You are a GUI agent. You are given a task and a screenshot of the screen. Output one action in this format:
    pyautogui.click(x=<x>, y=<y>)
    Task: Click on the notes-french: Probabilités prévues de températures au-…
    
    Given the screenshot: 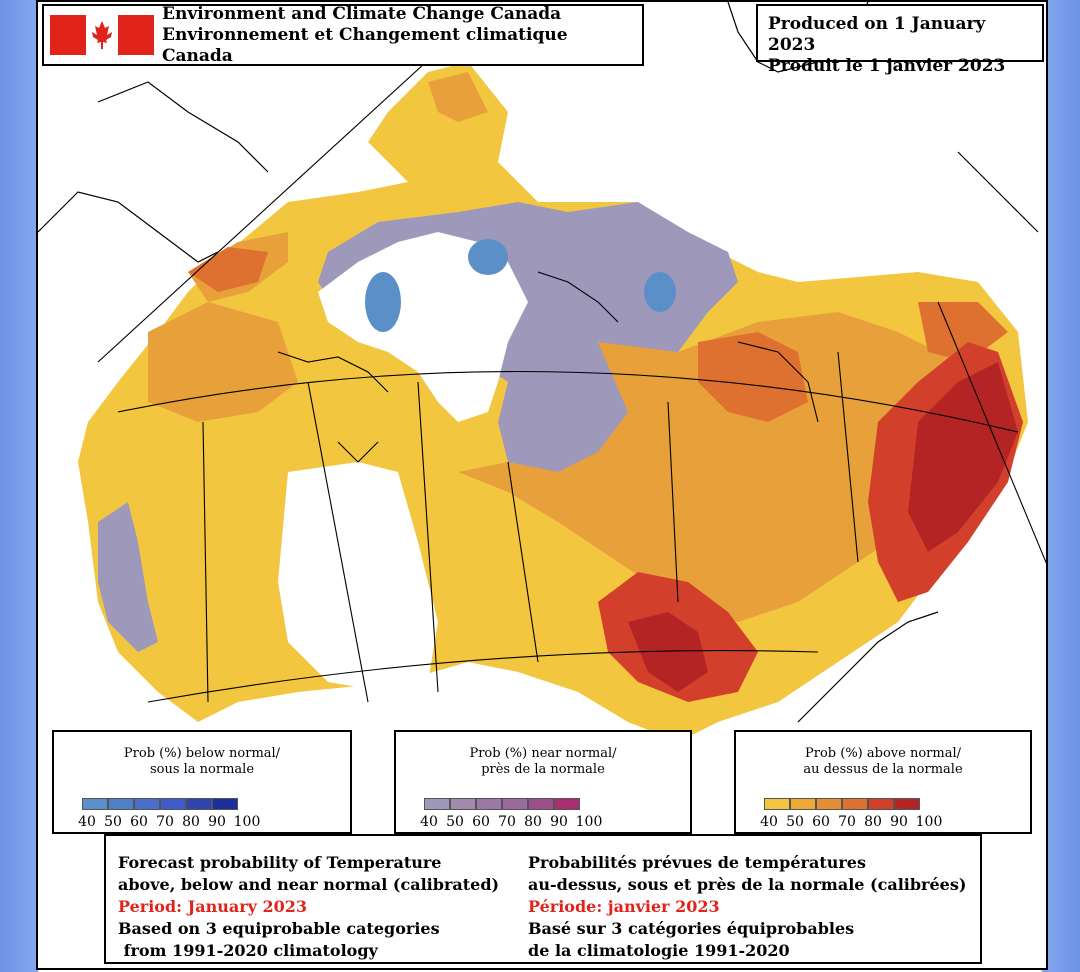 What is the action you would take?
    pyautogui.click(x=747, y=907)
    